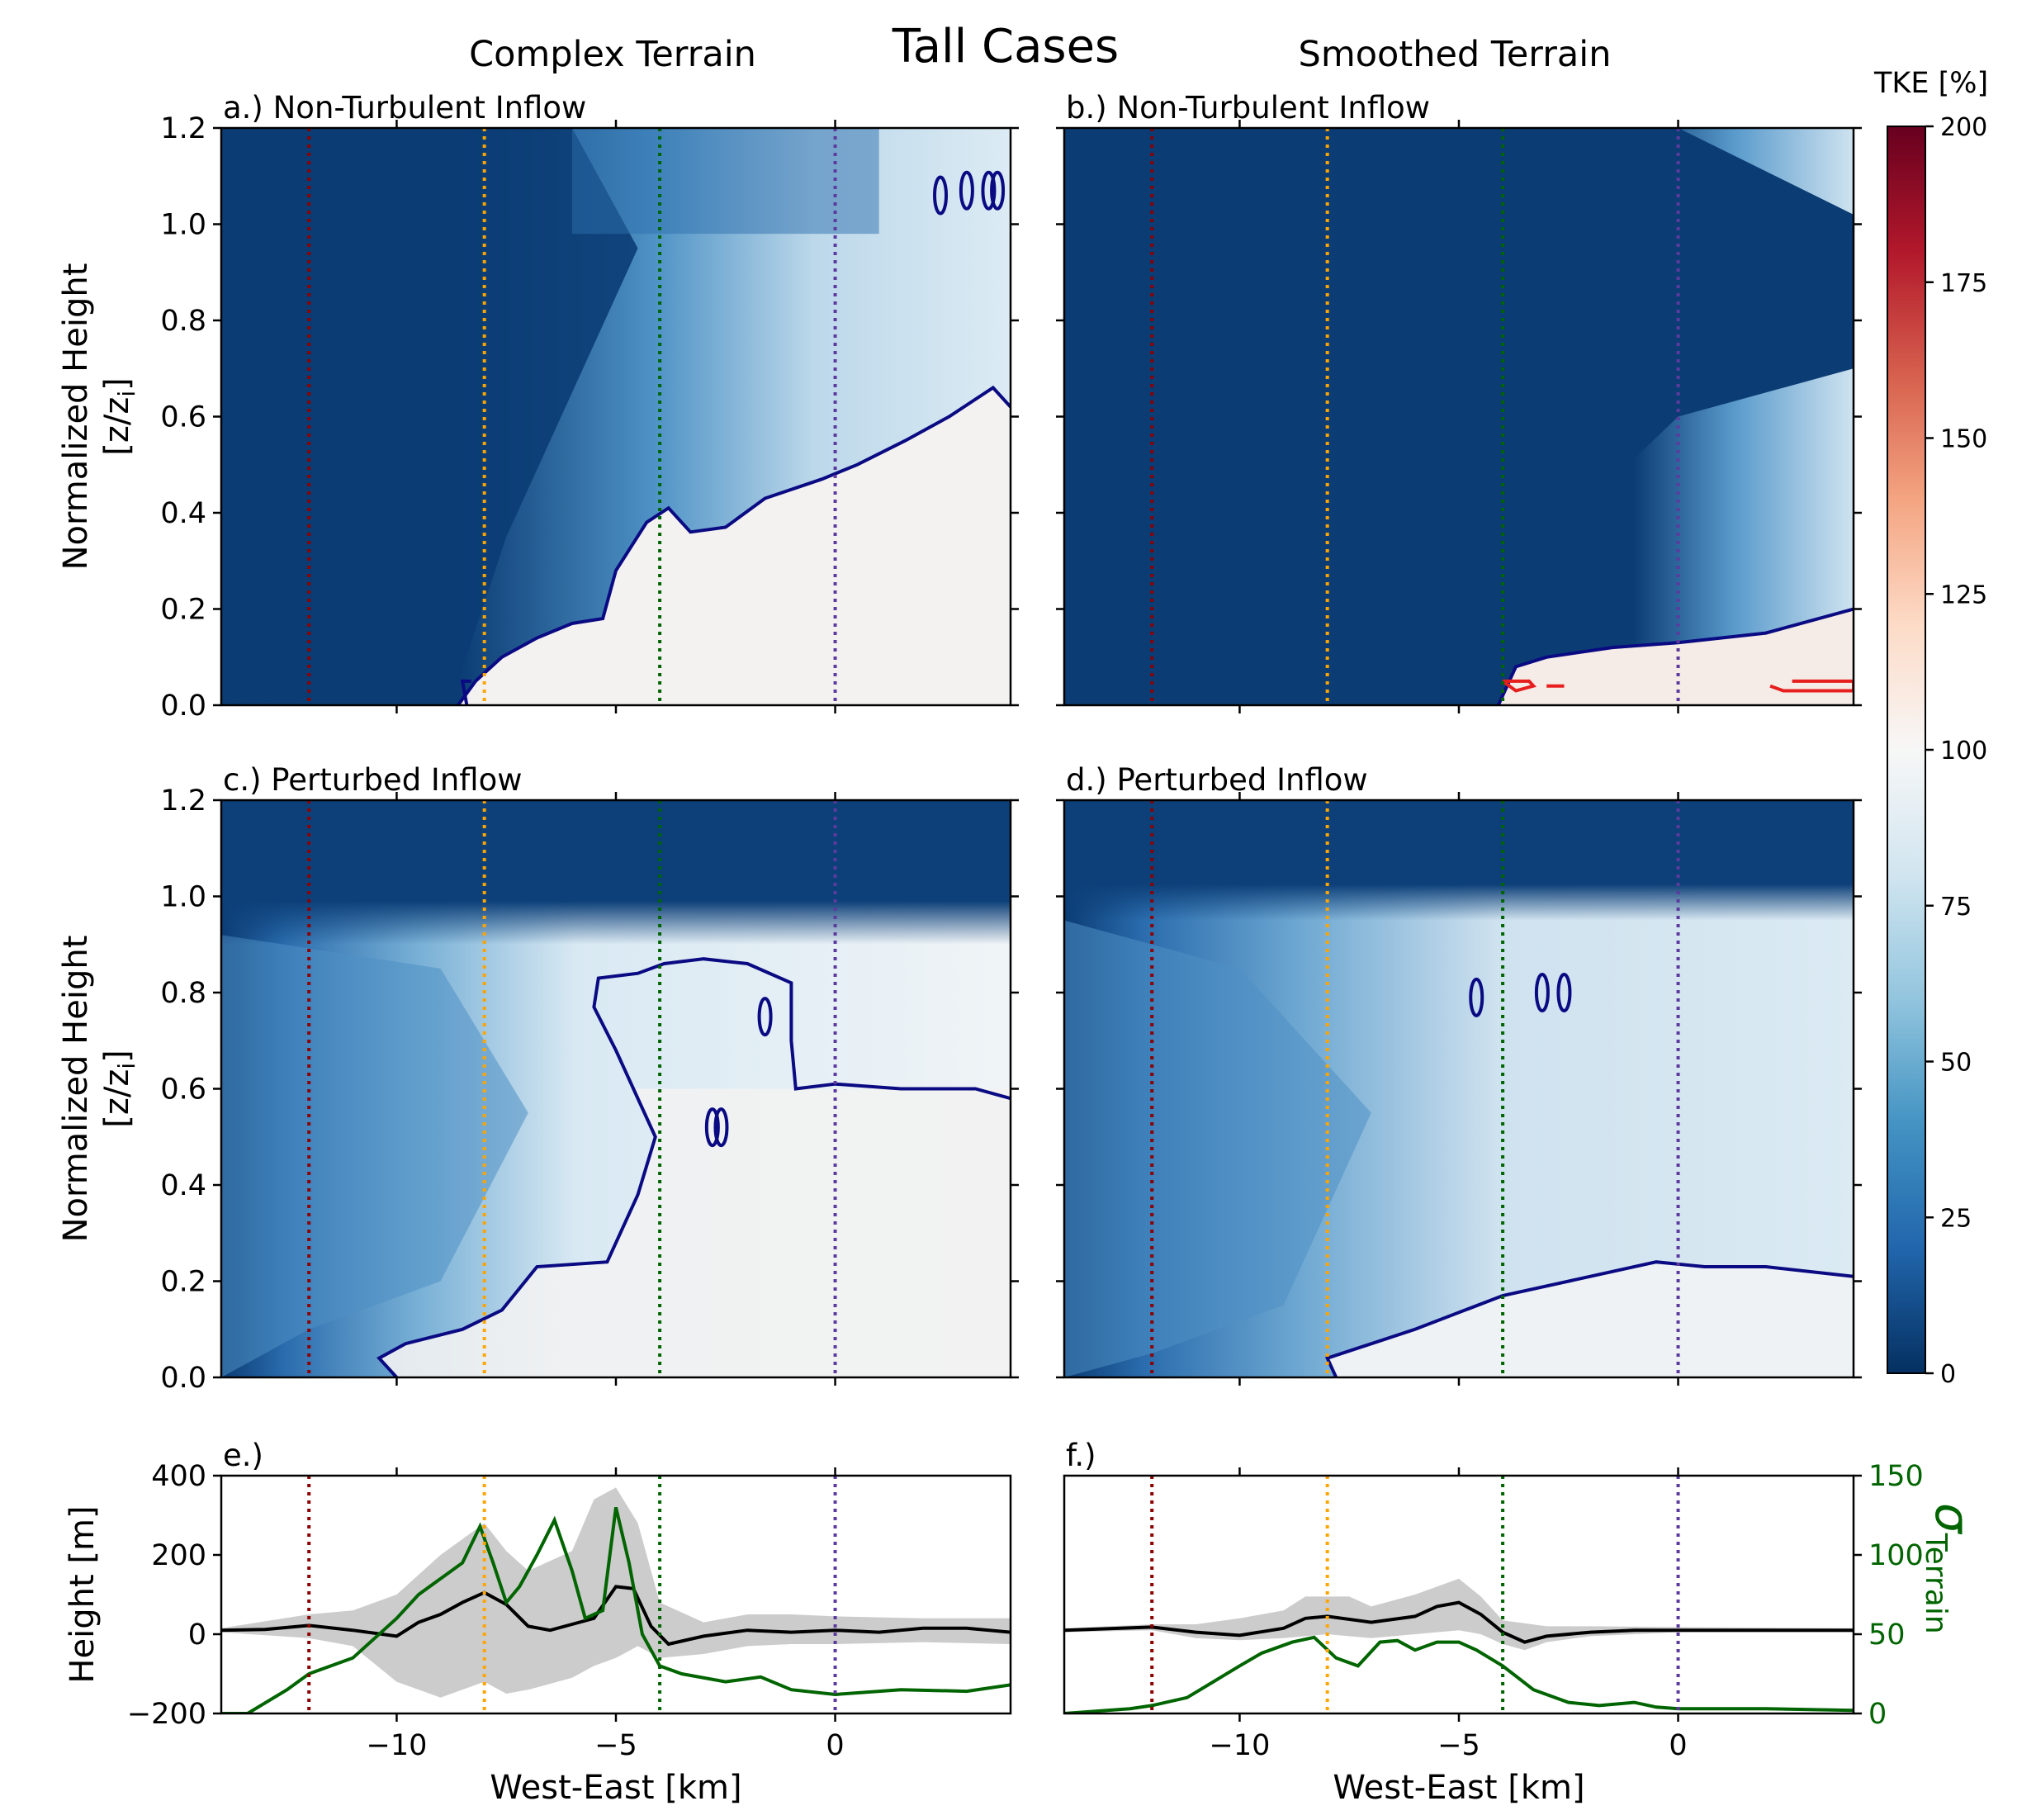  What do you see at coordinates (1877, 1714) in the screenshot?
I see `sigma-tick-label: 0` at bounding box center [1877, 1714].